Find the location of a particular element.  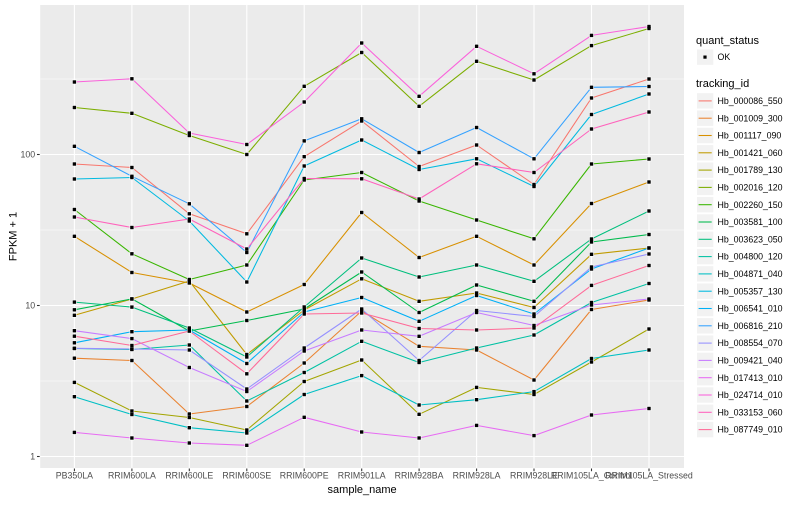

svg-text: Hb_087749_010 is located at coordinates (750, 430).